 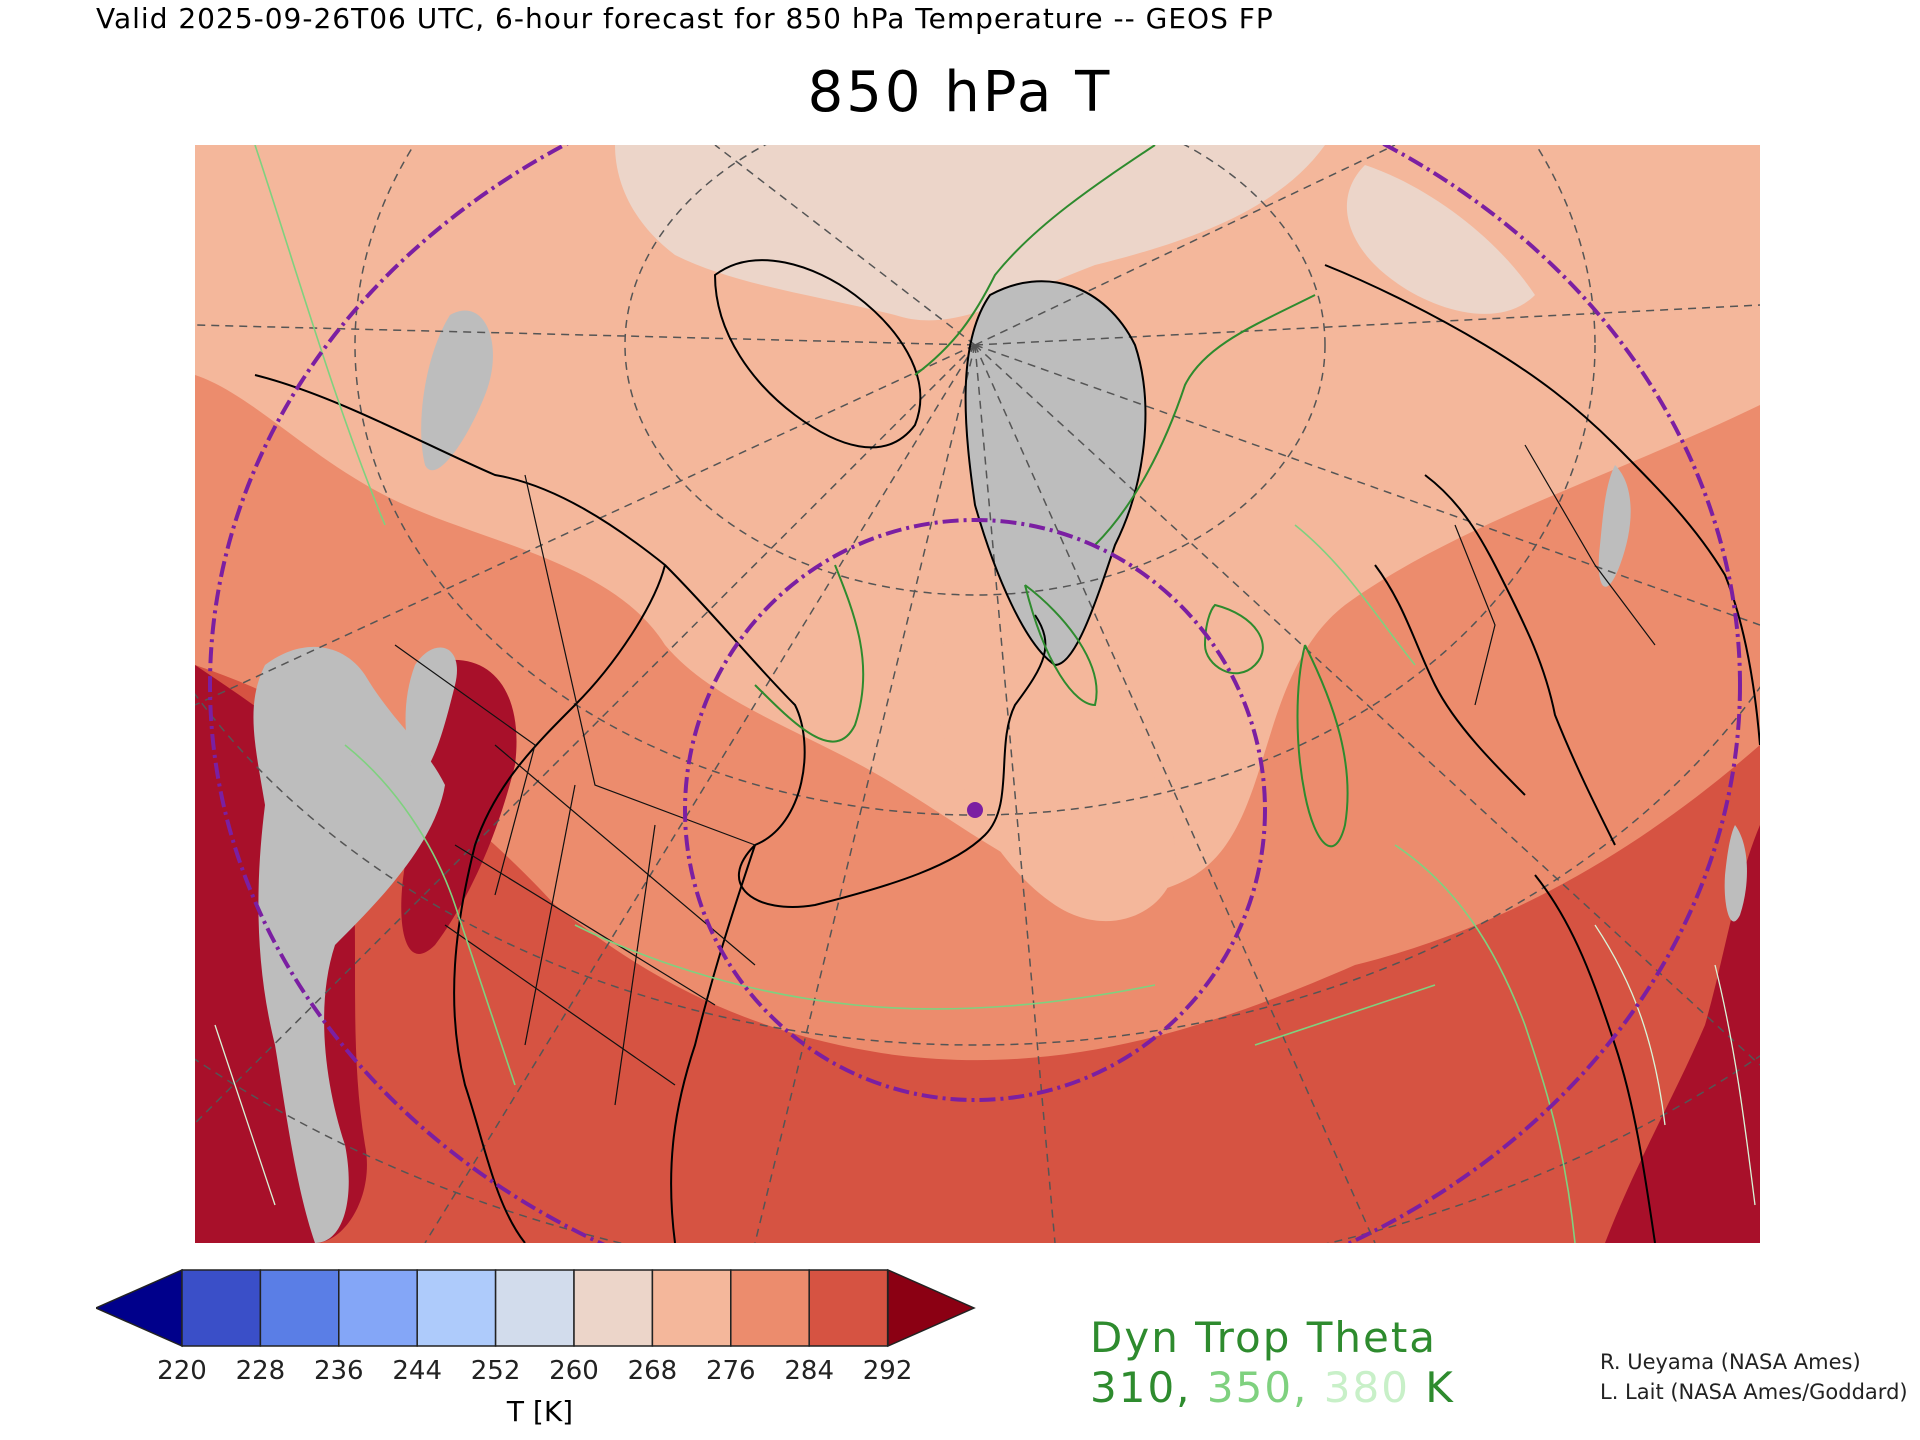 I want to click on trop-value-310: 310,, so click(x=1141, y=1387).